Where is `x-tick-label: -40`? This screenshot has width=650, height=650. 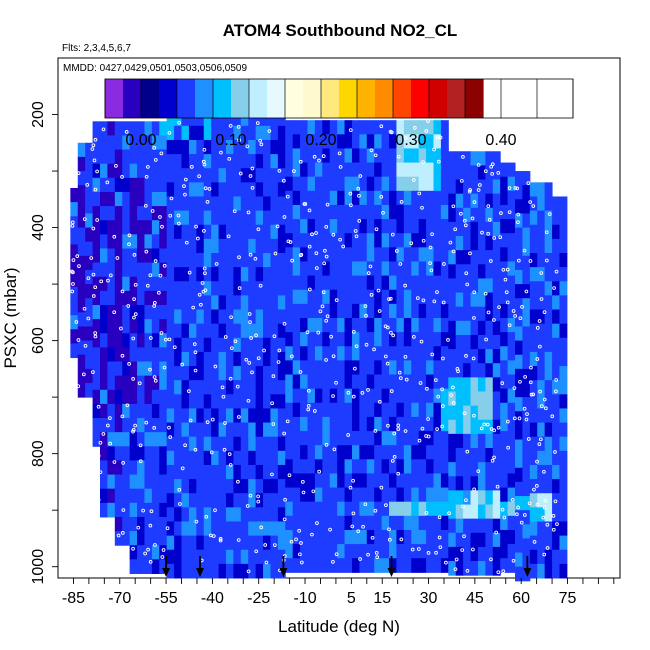
x-tick-label: -40 is located at coordinates (212, 598).